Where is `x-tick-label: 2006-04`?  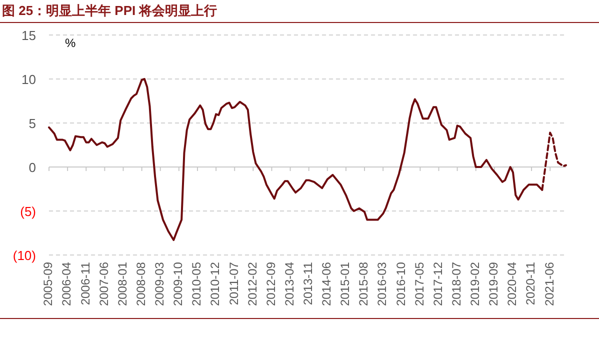
x-tick-label: 2006-04 is located at coordinates (67, 284).